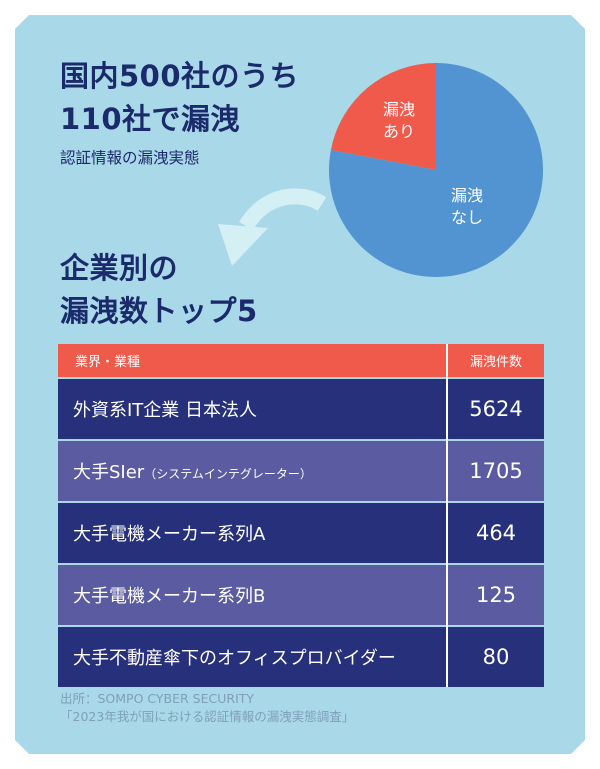  What do you see at coordinates (207, 716) in the screenshot?
I see `source-line-2: 「2023年我が国における認証情報の漏洩実態調査」` at bounding box center [207, 716].